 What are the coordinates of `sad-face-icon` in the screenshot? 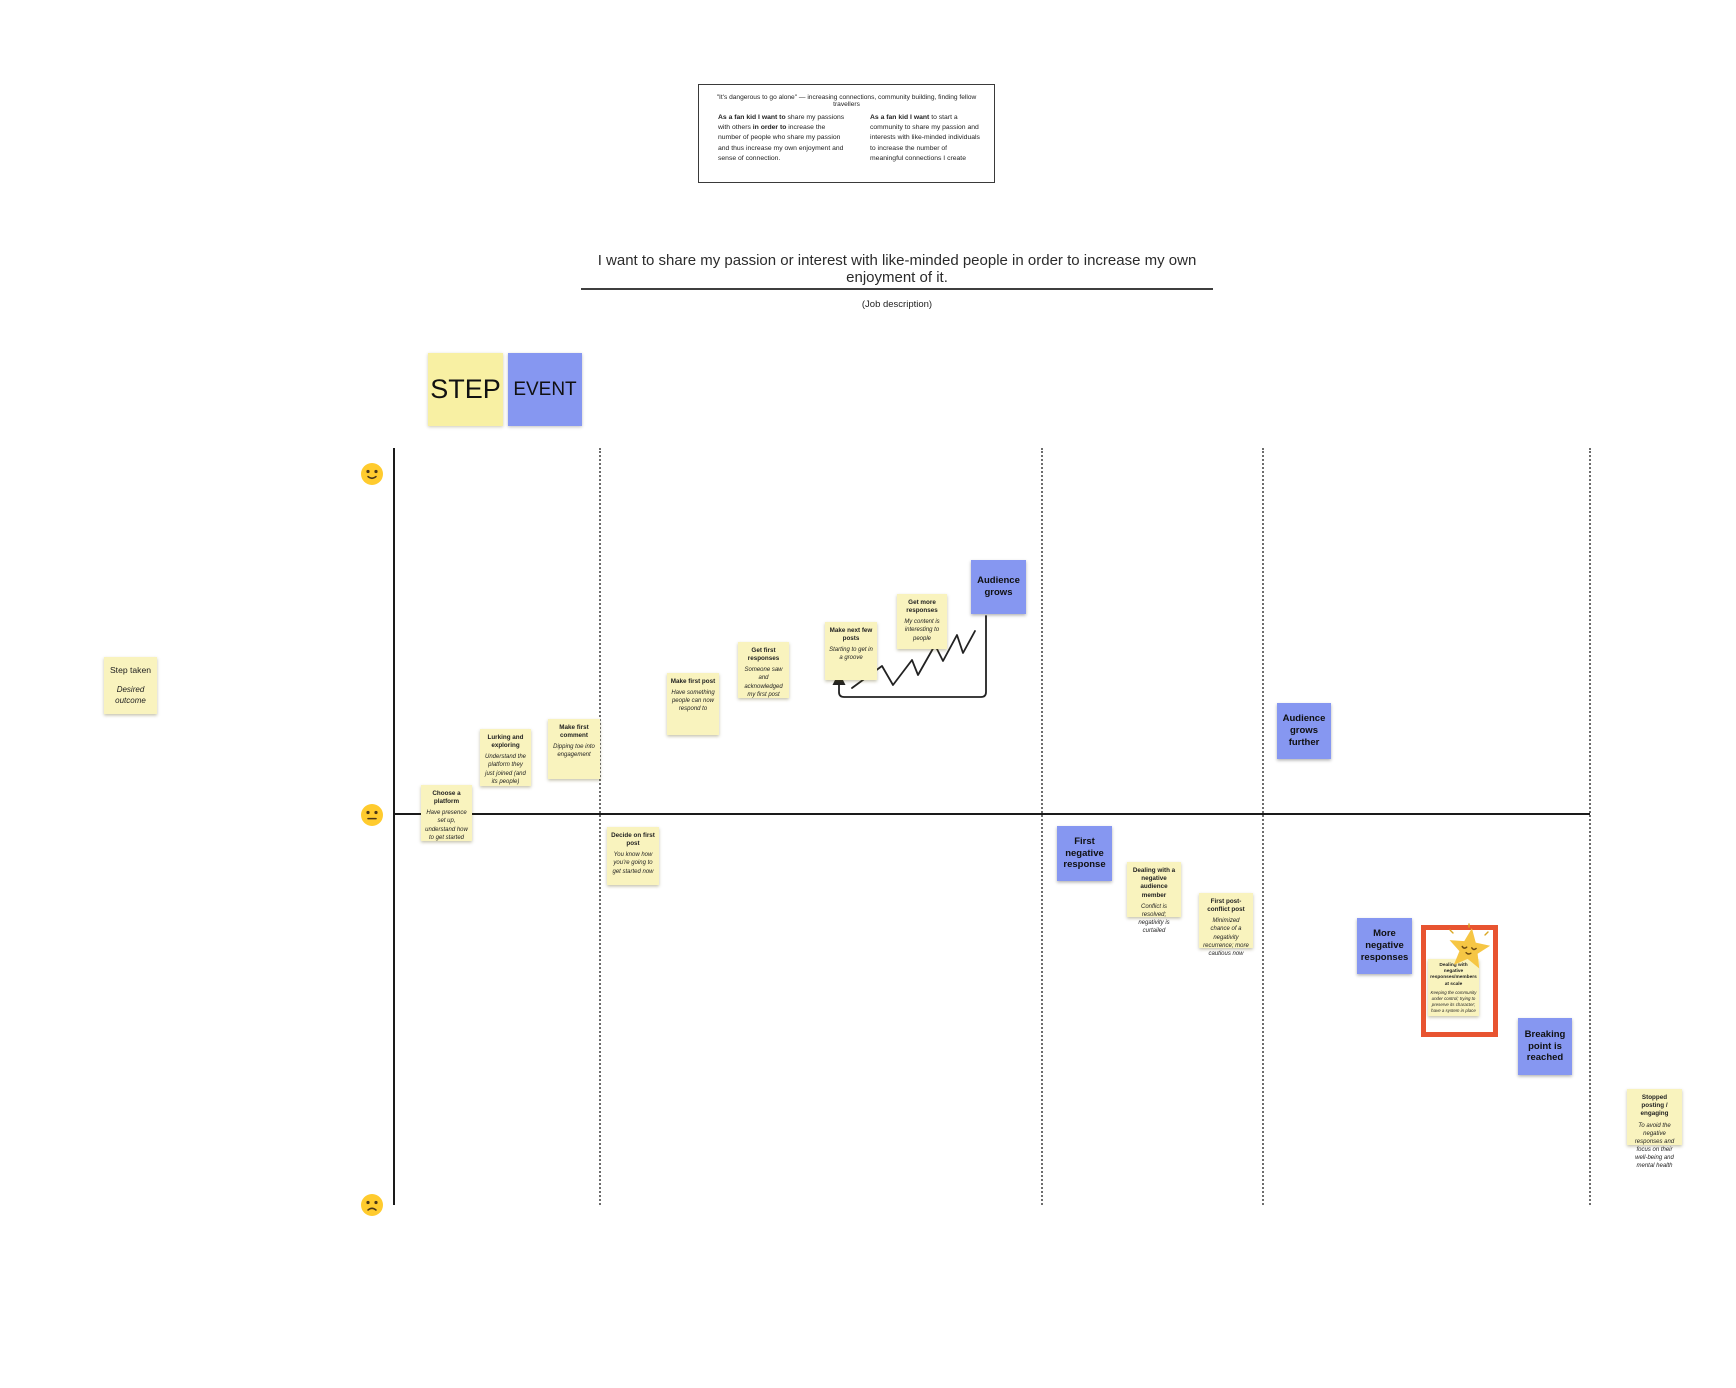 It's located at (372, 1205).